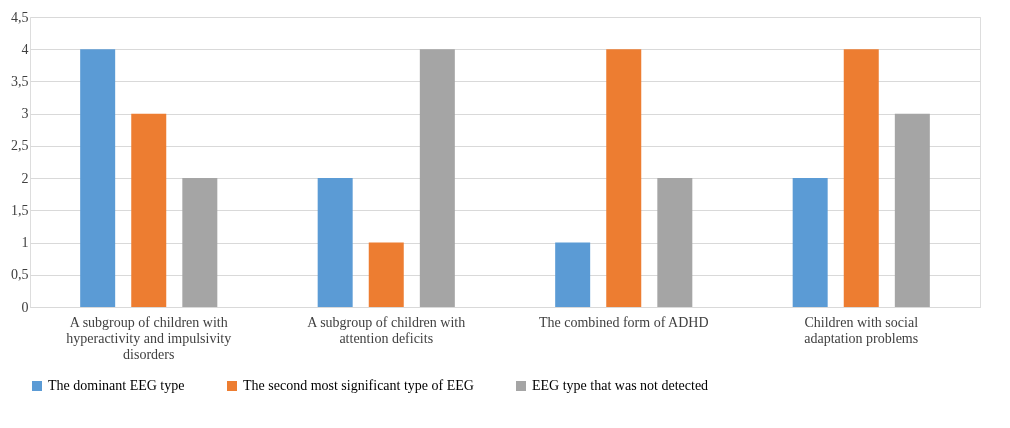  What do you see at coordinates (25, 307) in the screenshot?
I see `y-tick-label: 0` at bounding box center [25, 307].